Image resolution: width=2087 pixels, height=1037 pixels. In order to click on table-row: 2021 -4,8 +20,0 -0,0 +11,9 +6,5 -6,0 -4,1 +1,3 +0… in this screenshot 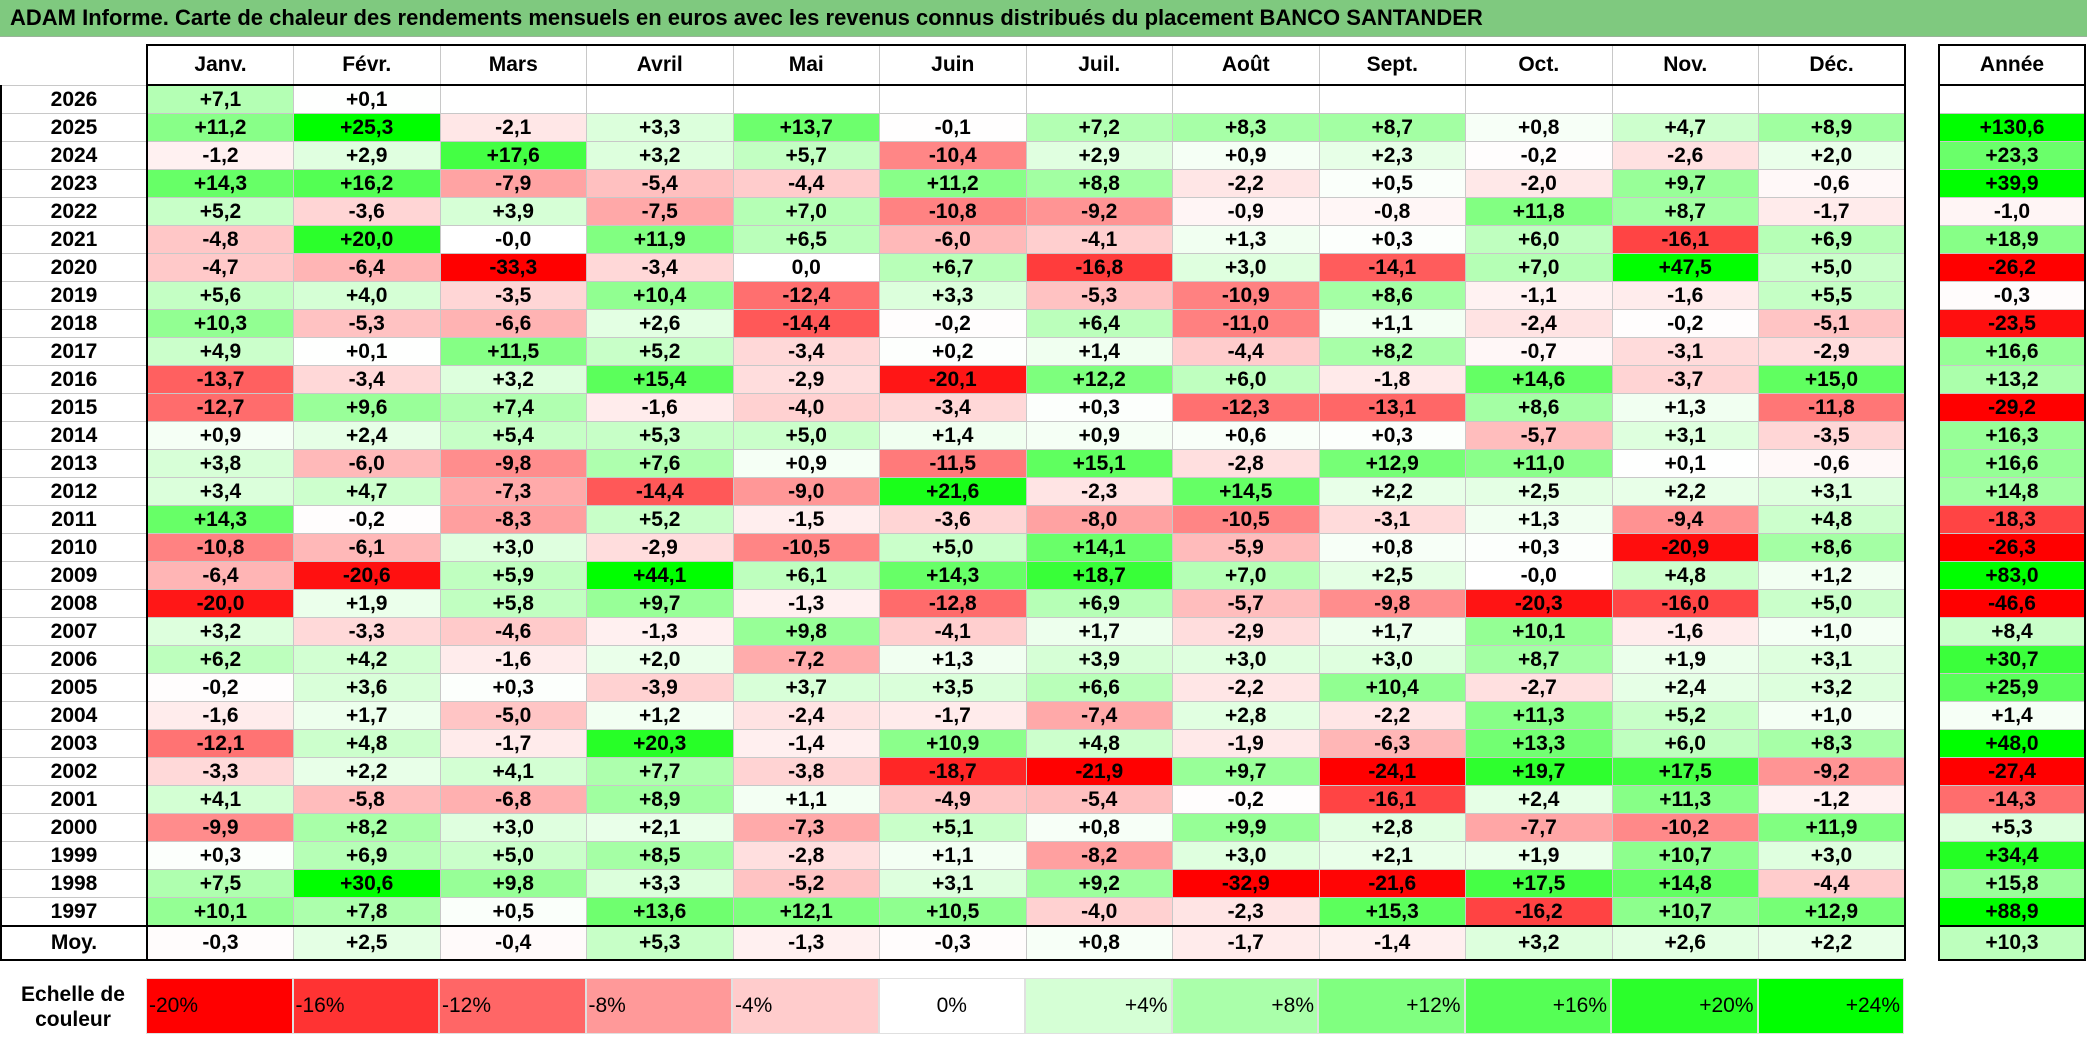, I will do `click(953, 239)`.